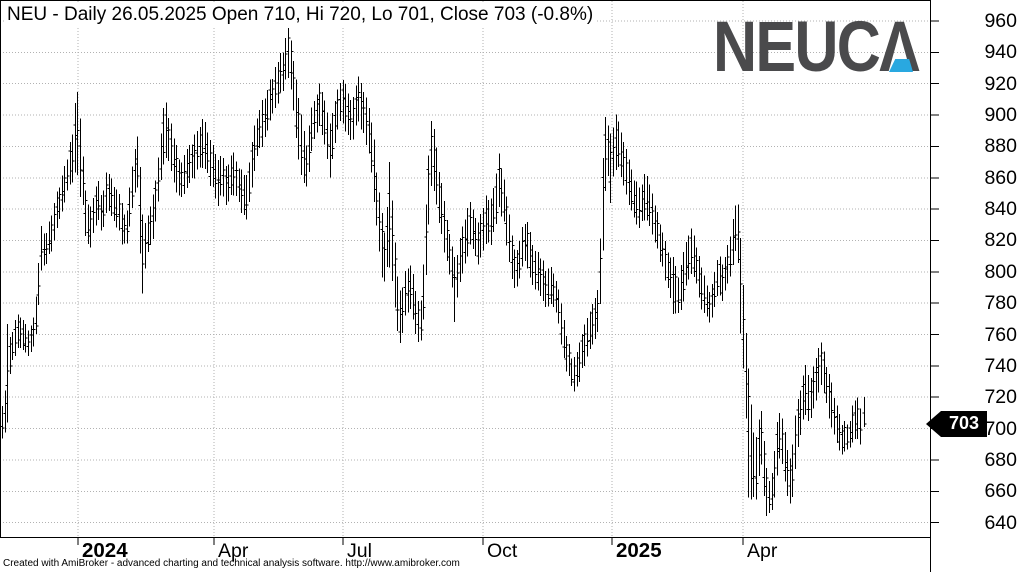 The image size is (1022, 572). What do you see at coordinates (1000, 271) in the screenshot?
I see `y-axis-label: 800` at bounding box center [1000, 271].